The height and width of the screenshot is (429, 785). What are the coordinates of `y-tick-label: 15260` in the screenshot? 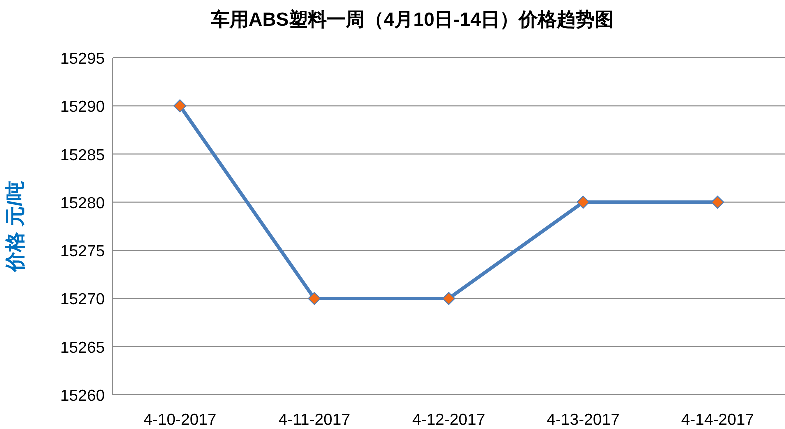 It's located at (83, 396).